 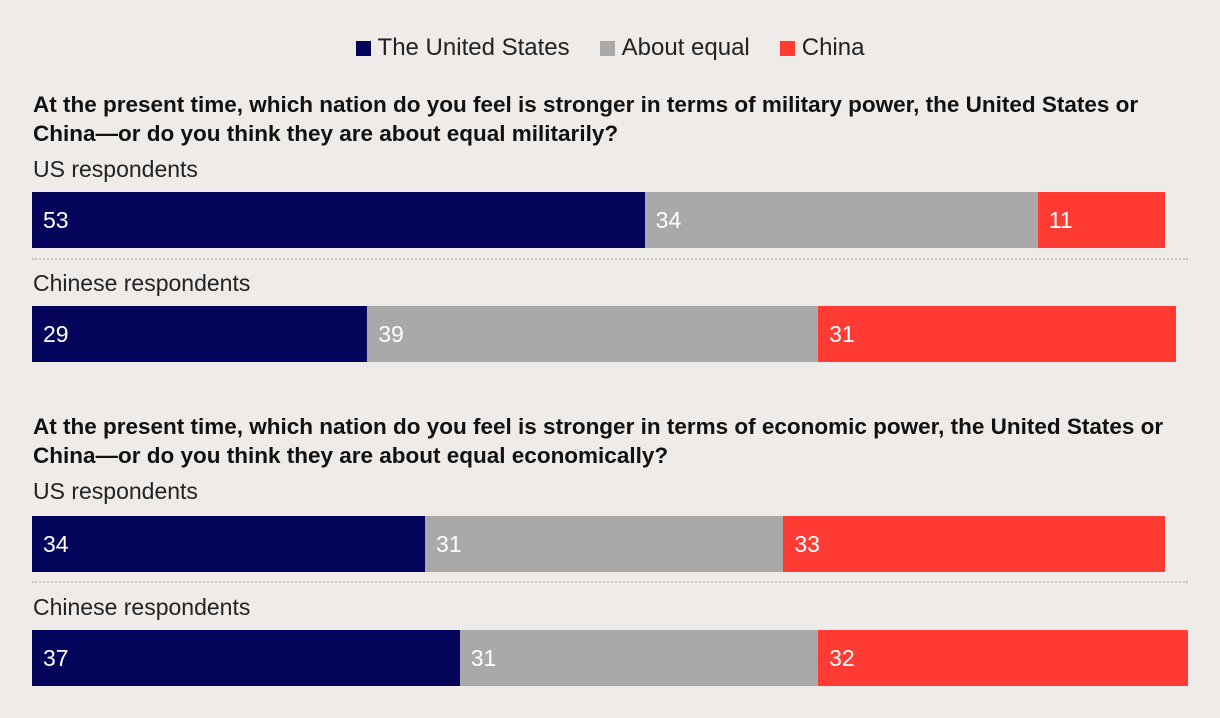 I want to click on legend-label-equal: About equal, so click(x=685, y=47).